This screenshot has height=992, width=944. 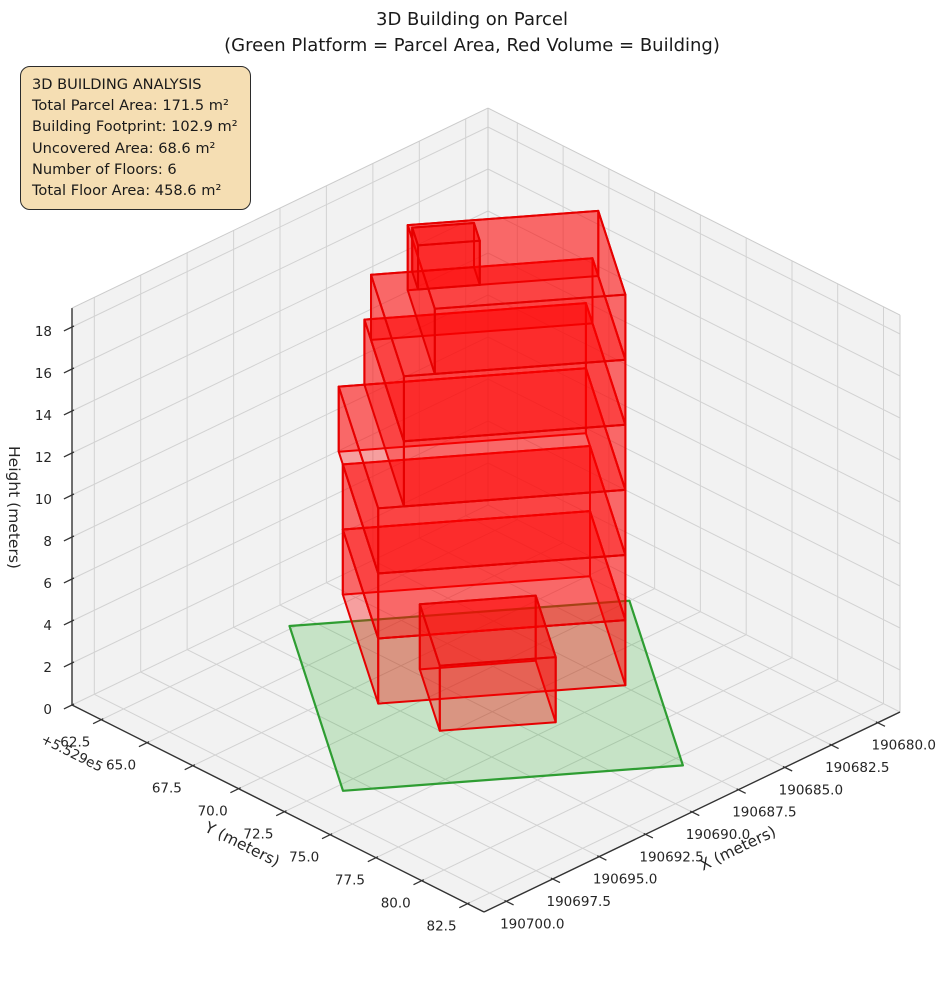 What do you see at coordinates (43, 374) in the screenshot?
I see `z-tick-label: 16` at bounding box center [43, 374].